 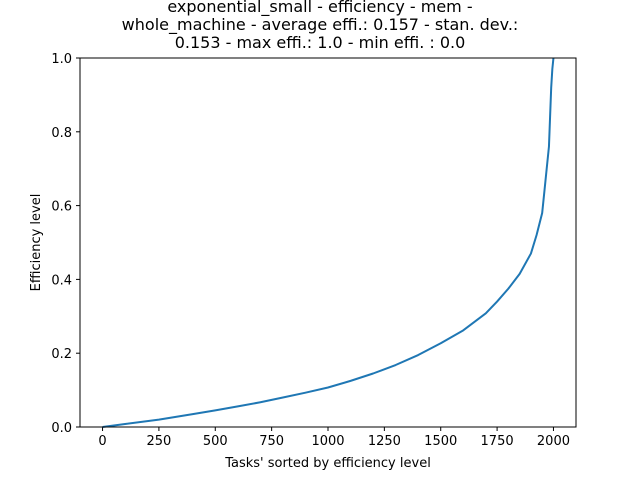 What do you see at coordinates (384, 441) in the screenshot?
I see `x-tick-label: 1250` at bounding box center [384, 441].